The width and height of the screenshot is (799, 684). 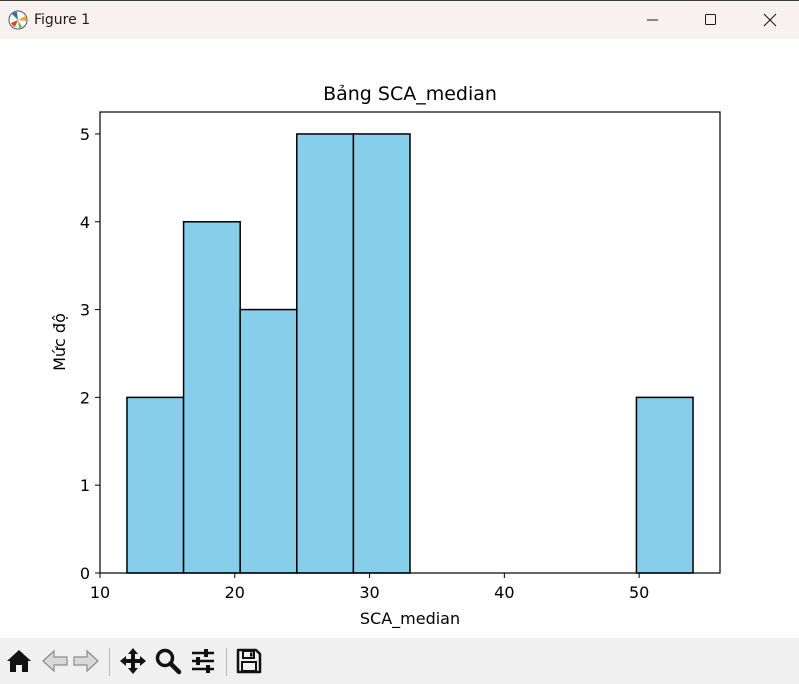 I want to click on zoom-button, so click(x=168, y=661).